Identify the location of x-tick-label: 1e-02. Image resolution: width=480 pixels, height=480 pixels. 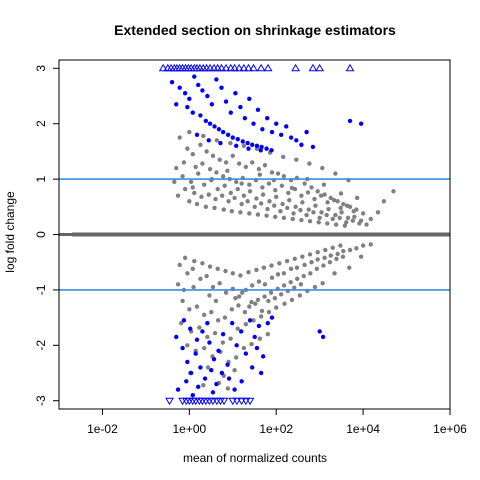
(102, 429).